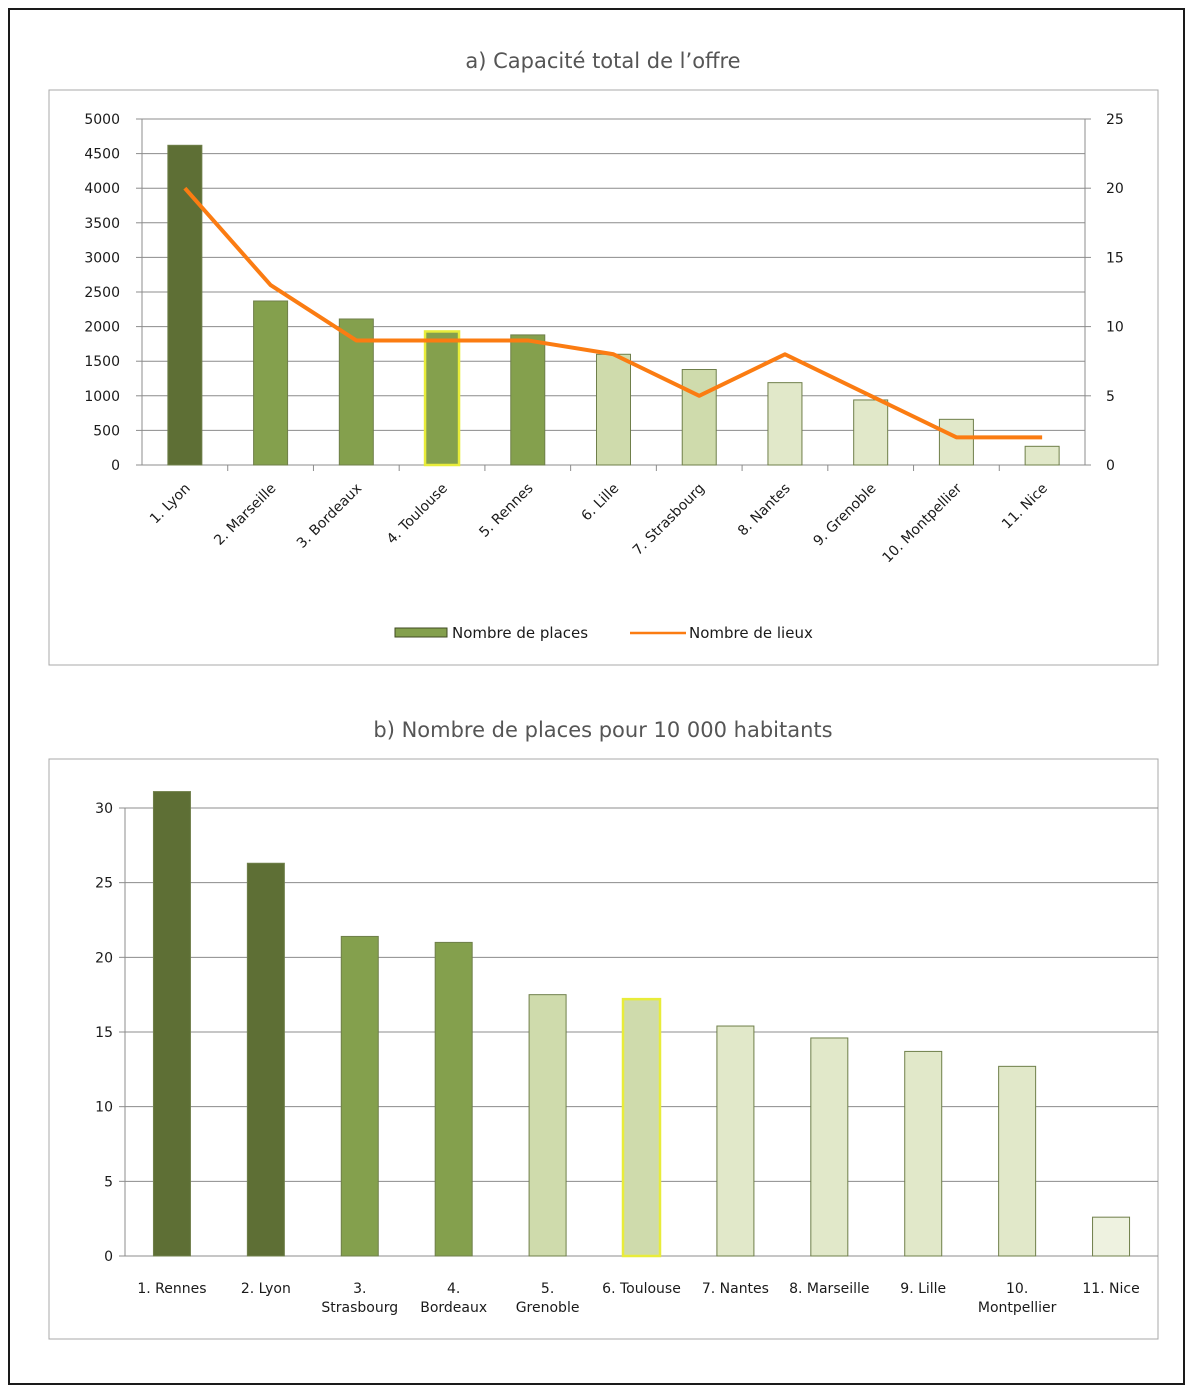 The image size is (1195, 1393). What do you see at coordinates (829, 1289) in the screenshot?
I see `chart-b-x-tick-label: 8. Marseille` at bounding box center [829, 1289].